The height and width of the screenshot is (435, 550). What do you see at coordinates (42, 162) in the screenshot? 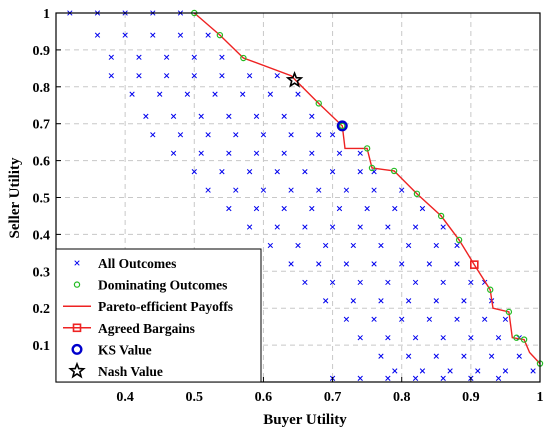
I see `y-tick-label: 0.6` at bounding box center [42, 162].